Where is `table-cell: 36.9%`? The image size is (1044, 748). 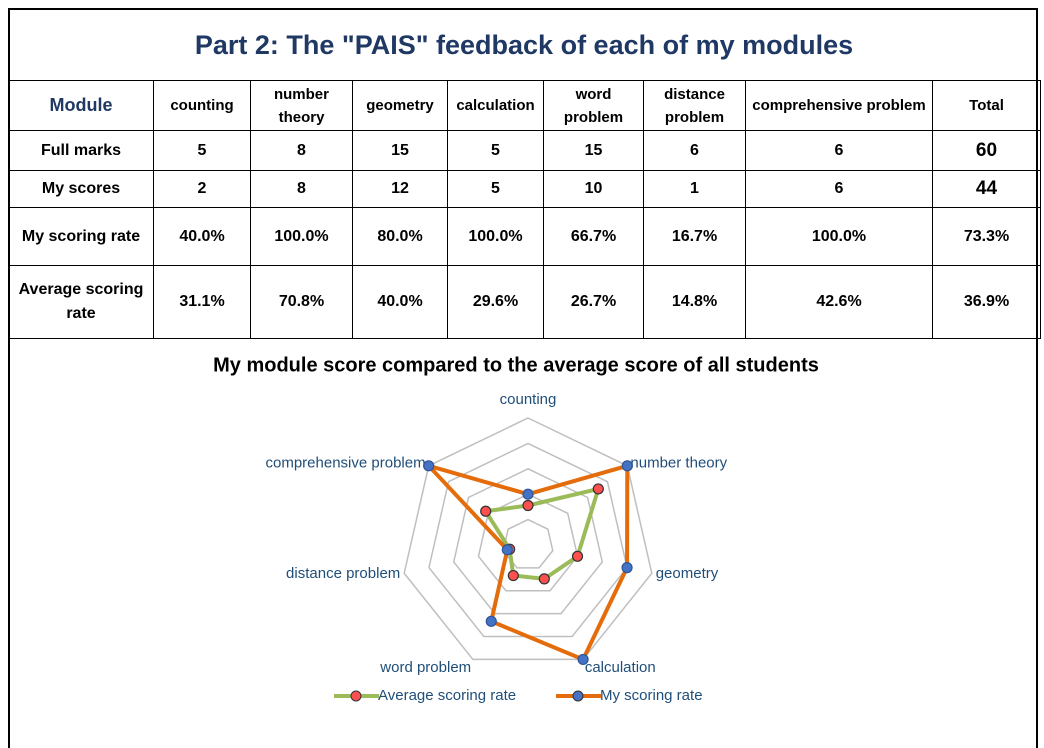 table-cell: 36.9% is located at coordinates (986, 302).